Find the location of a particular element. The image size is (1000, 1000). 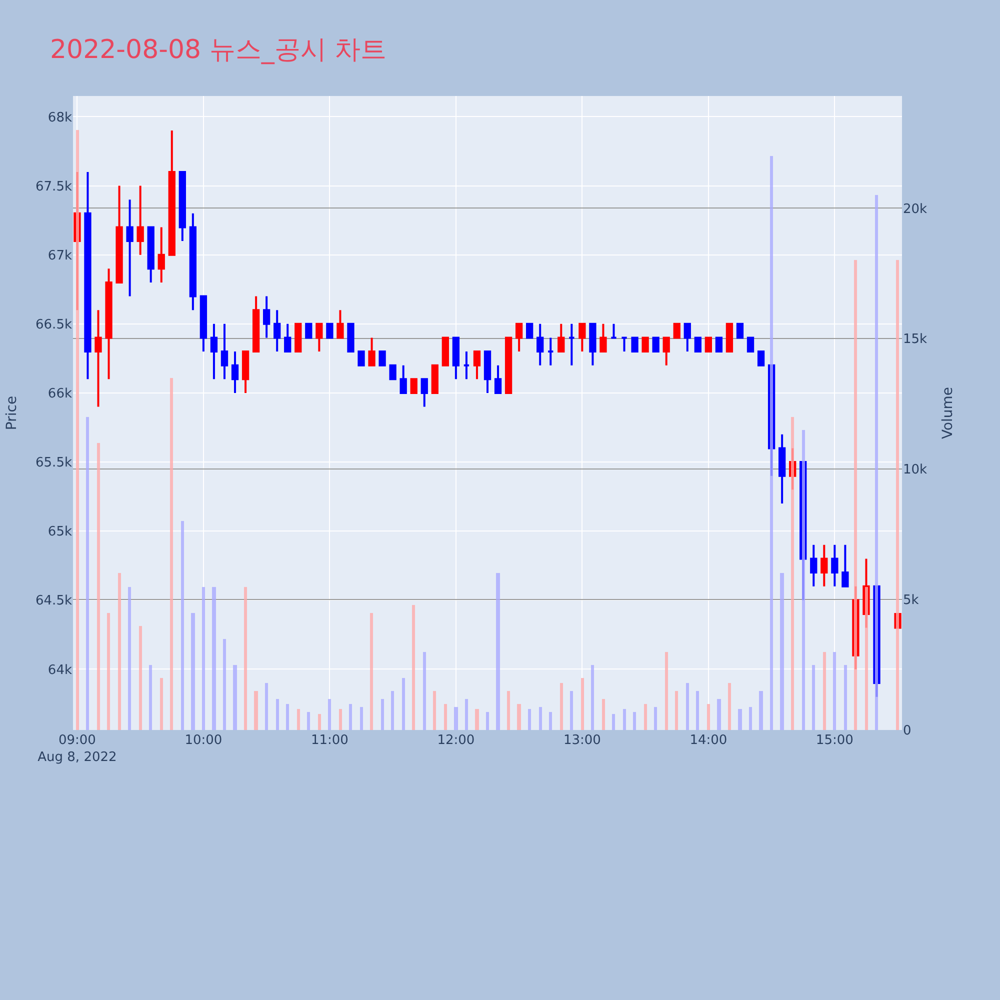

y-tick-label: 65.5k is located at coordinates (54, 463).